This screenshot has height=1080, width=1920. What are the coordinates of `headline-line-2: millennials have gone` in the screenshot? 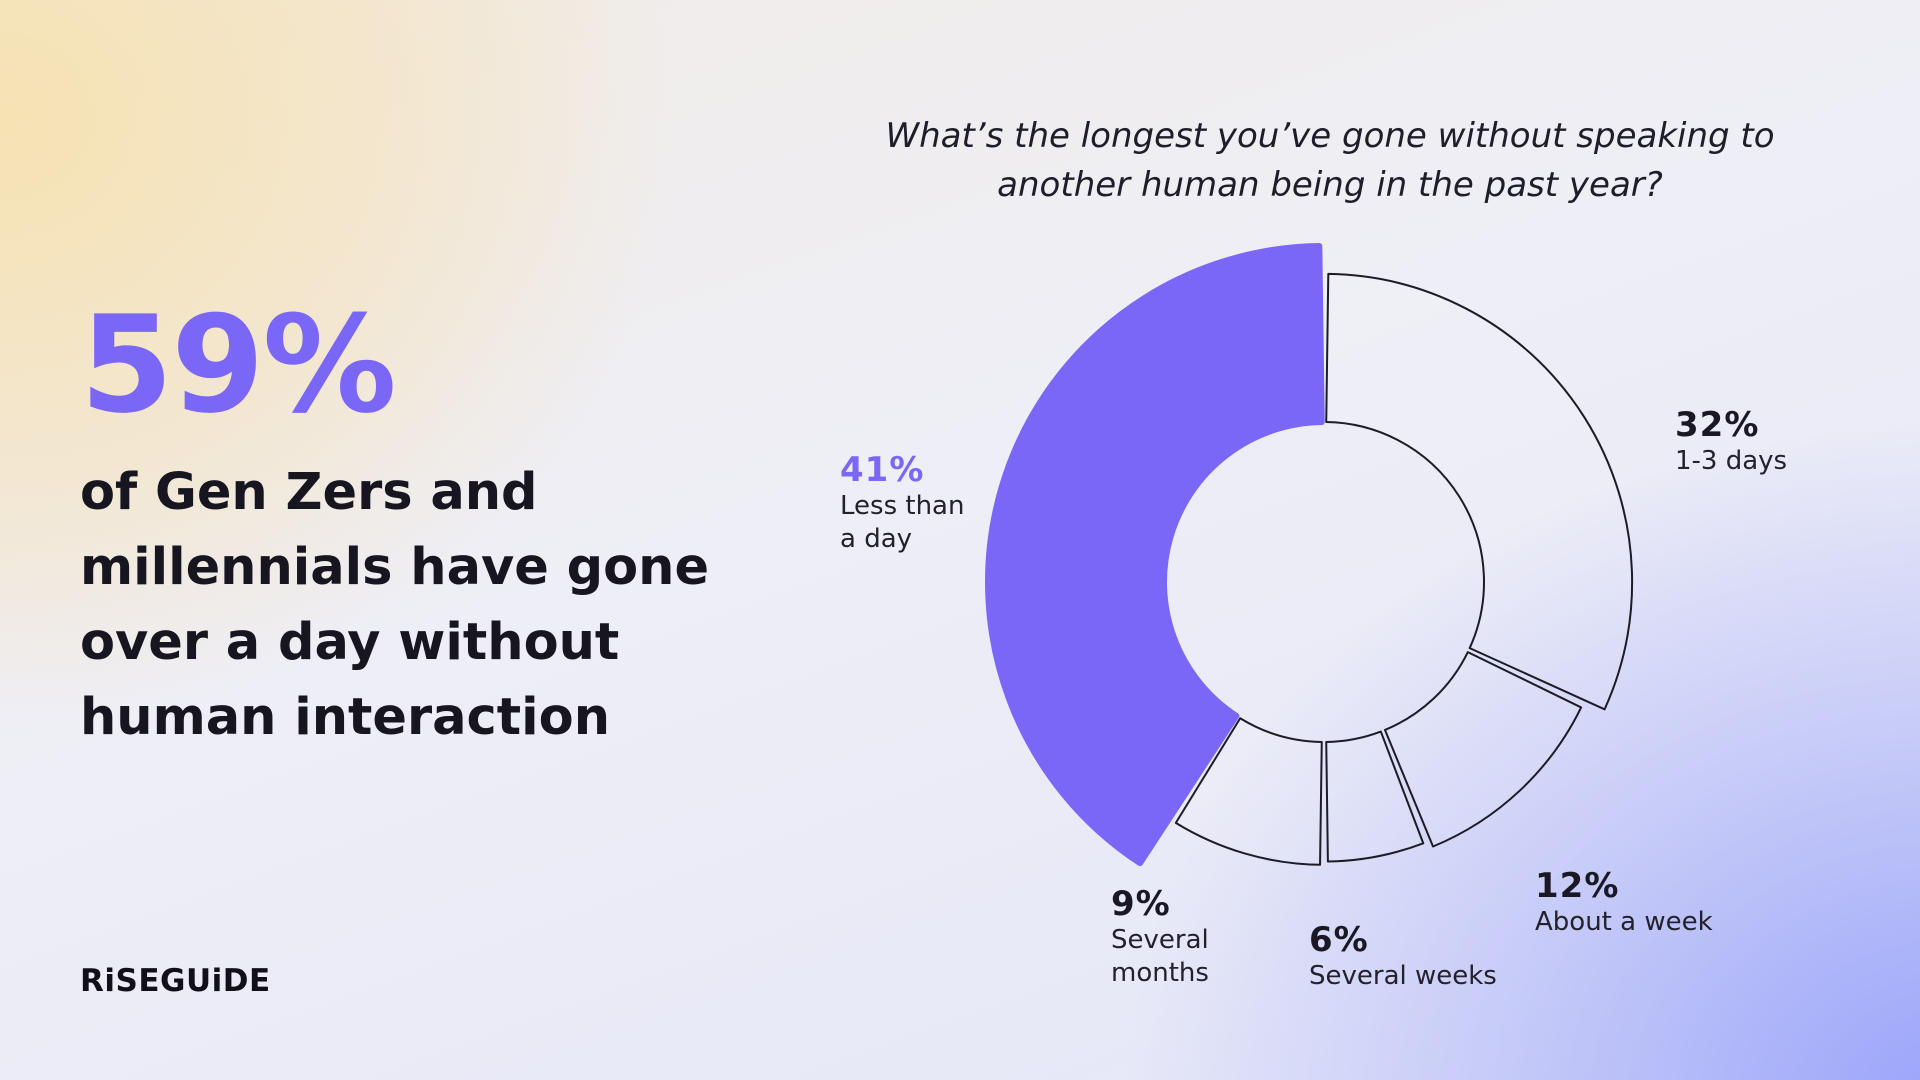 It's located at (395, 567).